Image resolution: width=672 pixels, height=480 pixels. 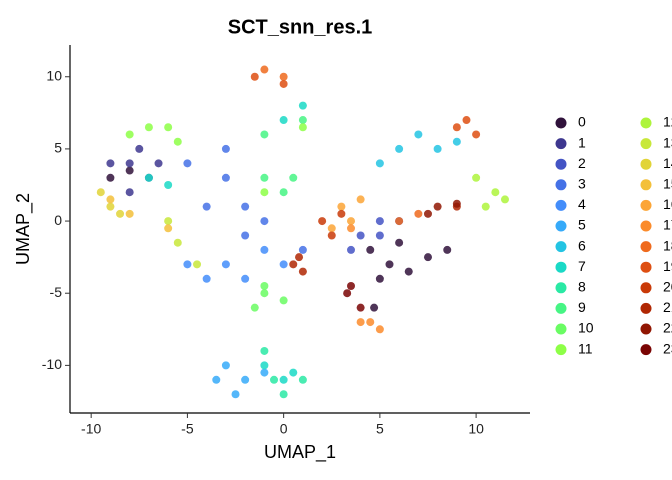 I want to click on legend-label: 11, so click(x=585, y=348).